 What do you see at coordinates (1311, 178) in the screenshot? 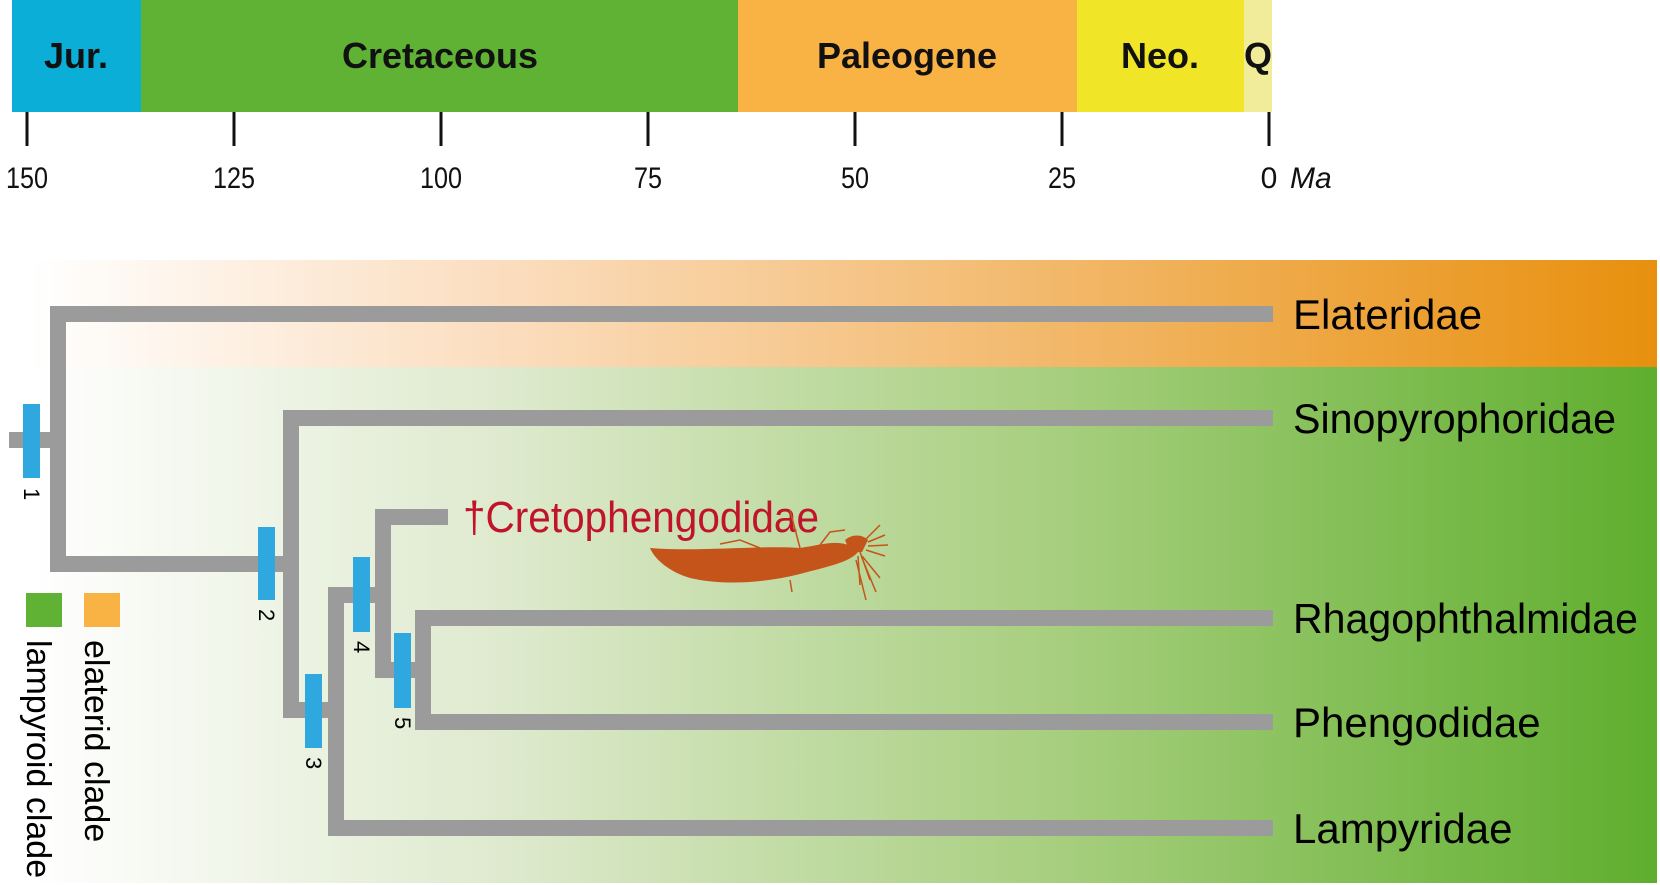
I see `axis-unit: Ma` at bounding box center [1311, 178].